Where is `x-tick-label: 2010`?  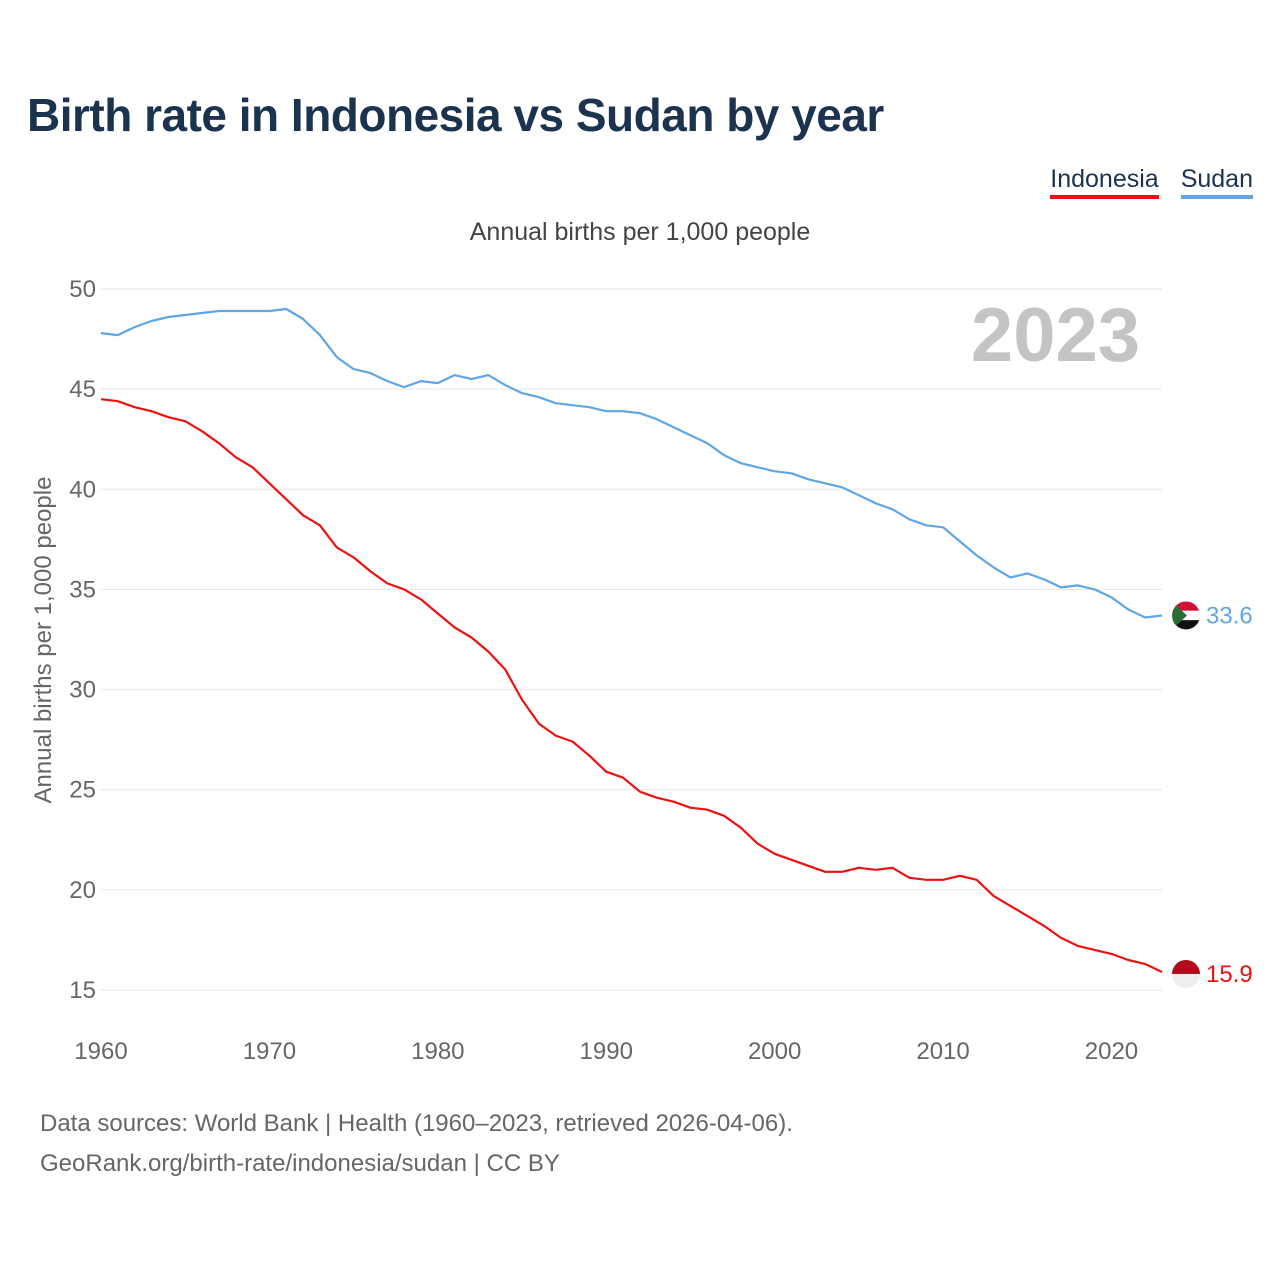 x-tick-label: 2010 is located at coordinates (942, 1051).